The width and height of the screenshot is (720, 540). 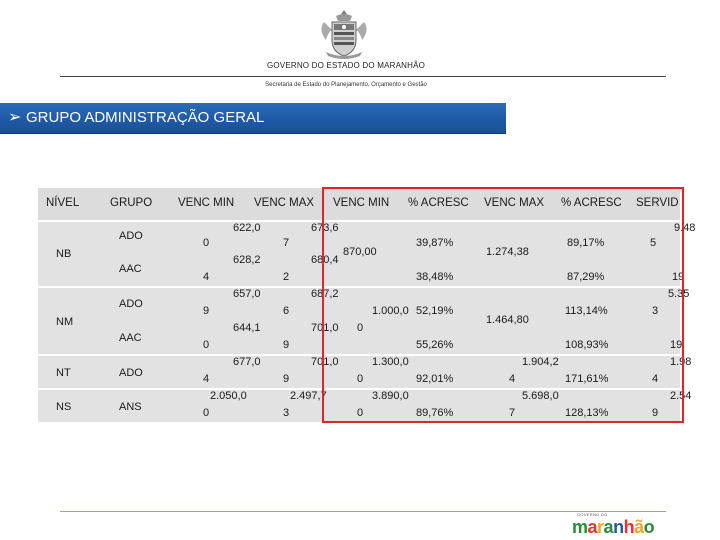 What do you see at coordinates (363, 76) in the screenshot?
I see `header-divider` at bounding box center [363, 76].